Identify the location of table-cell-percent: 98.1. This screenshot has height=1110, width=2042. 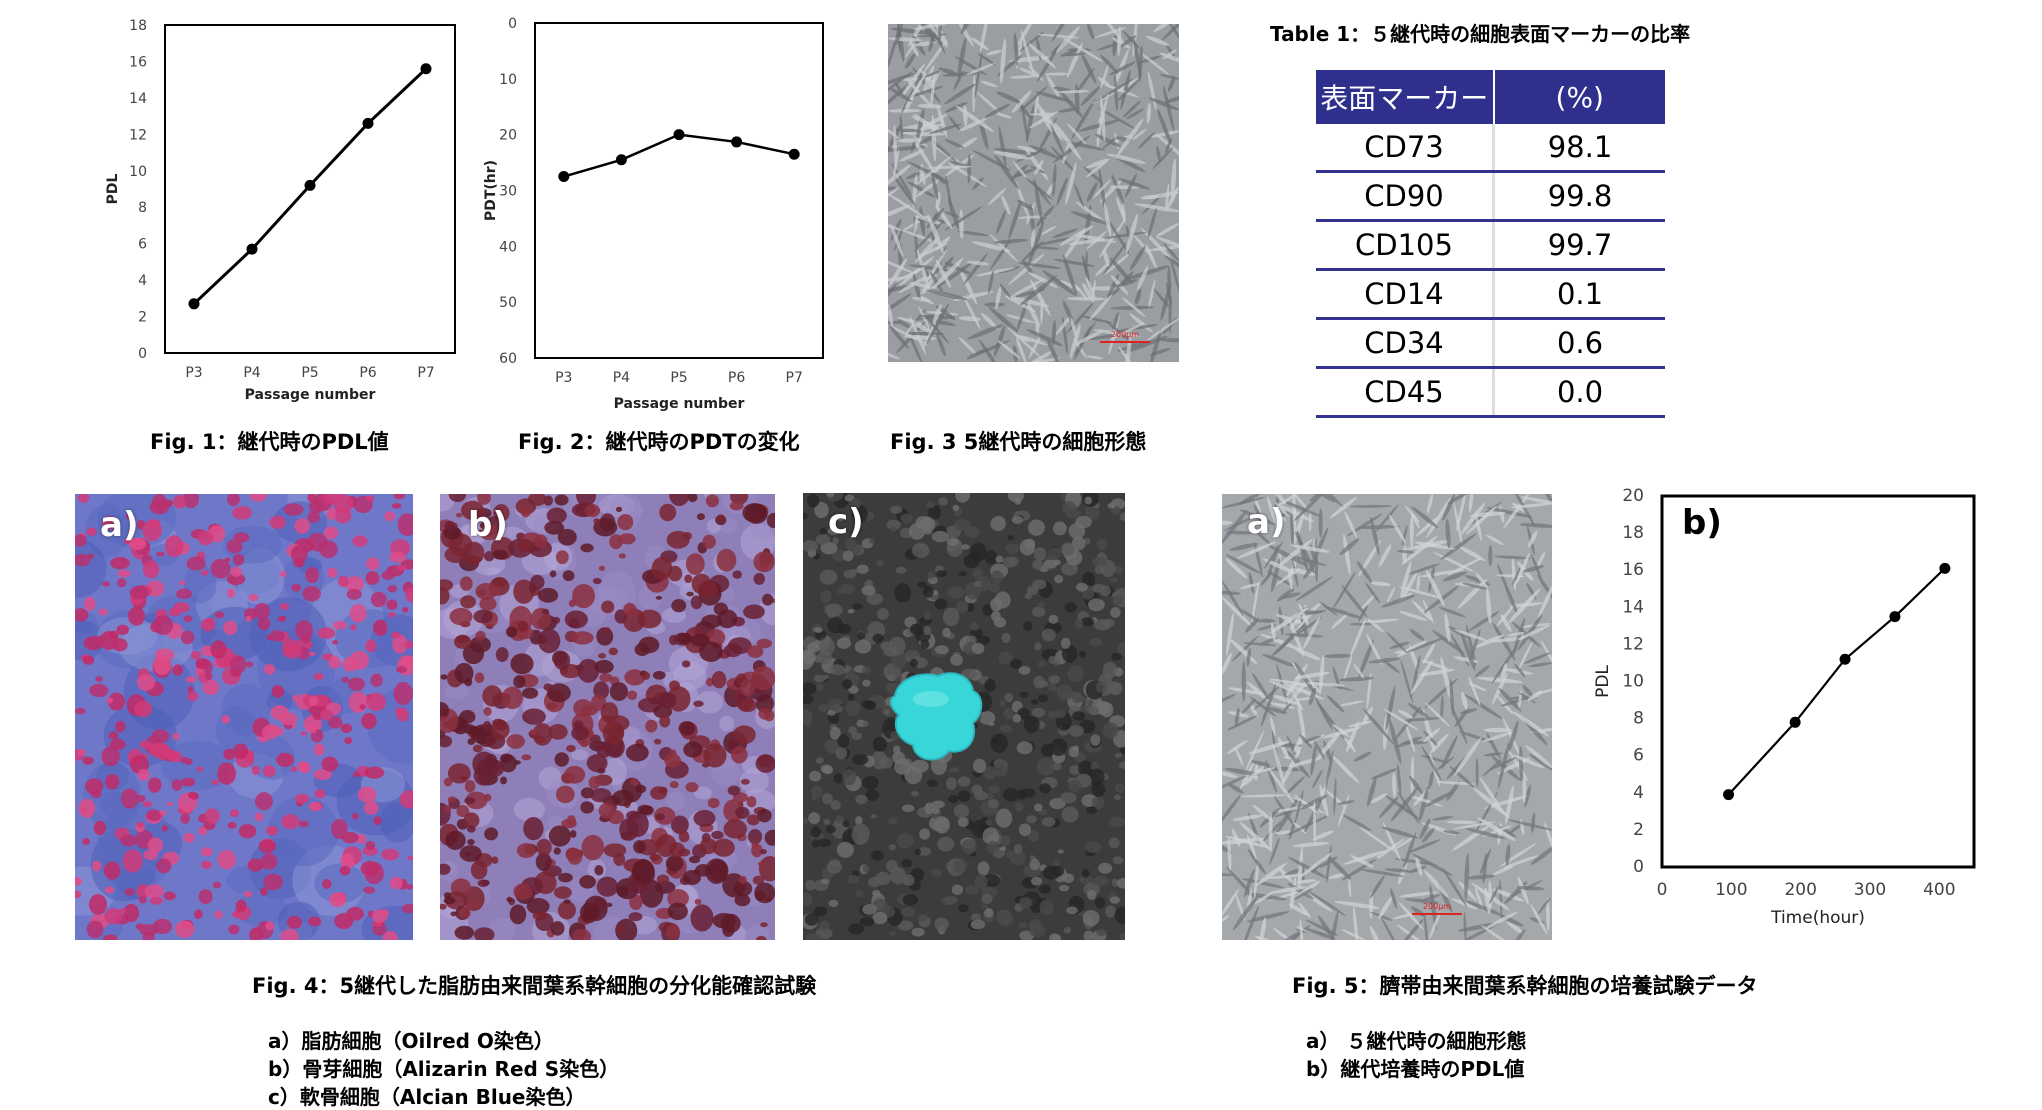
(1579, 148).